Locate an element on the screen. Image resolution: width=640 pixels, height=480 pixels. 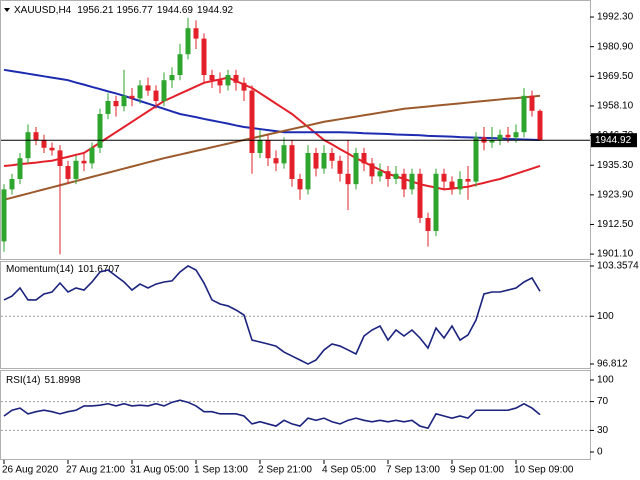
y-tick-label: 1935.30 is located at coordinates (615, 165).